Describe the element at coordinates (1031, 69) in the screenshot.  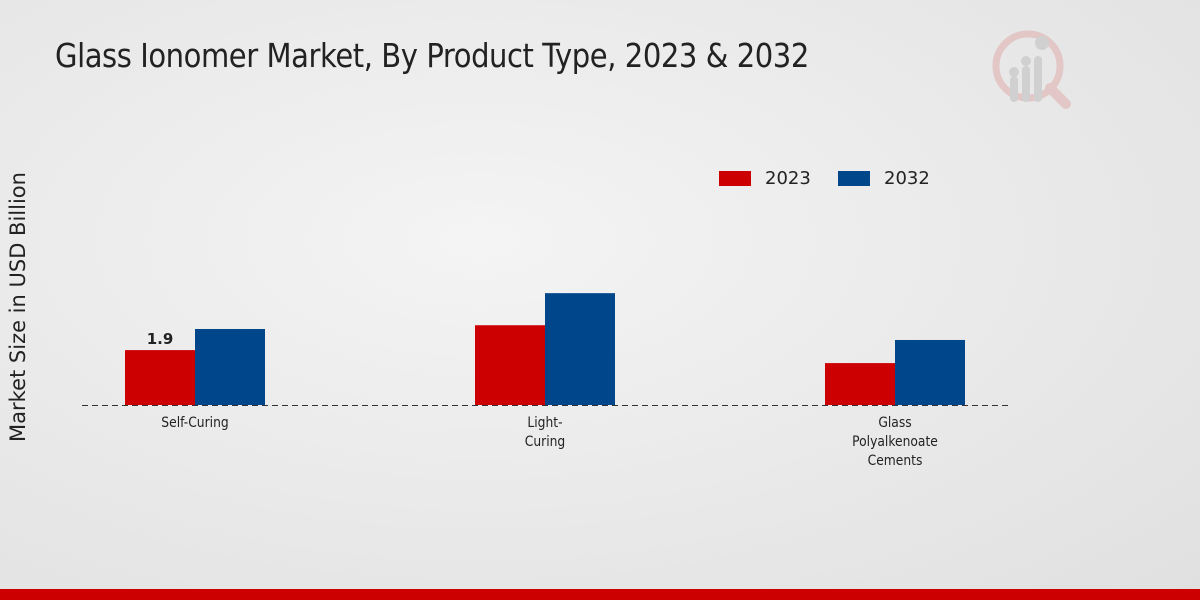
I see `logo-watermark` at that location.